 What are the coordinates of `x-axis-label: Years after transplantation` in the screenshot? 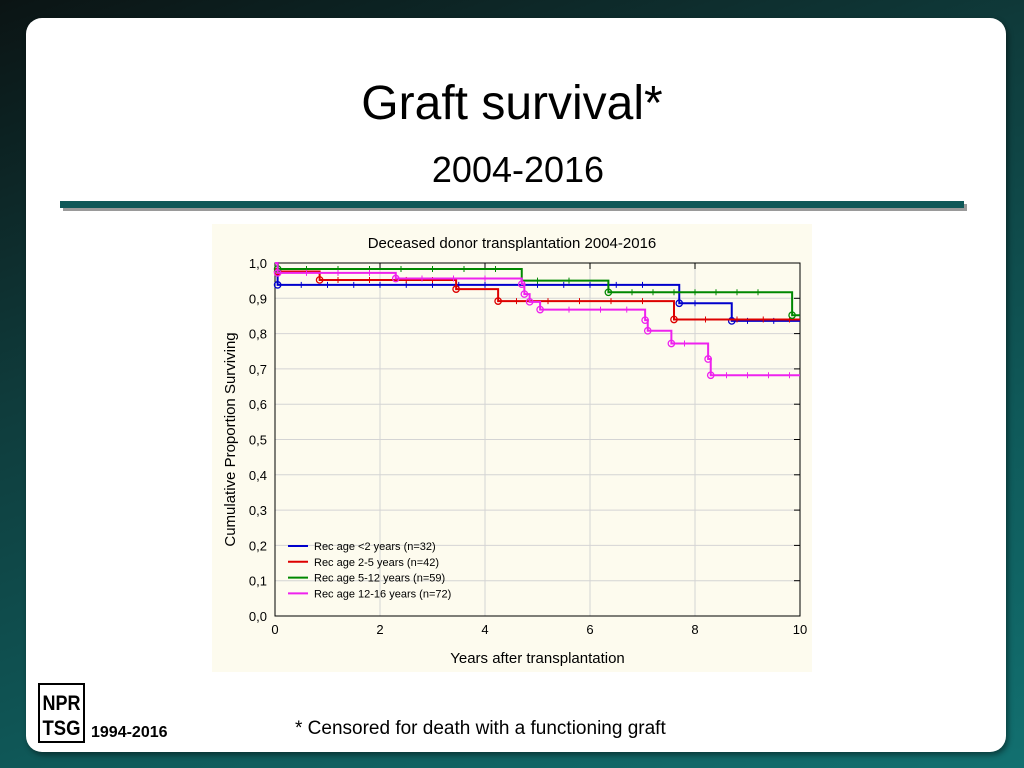 It's located at (537, 658).